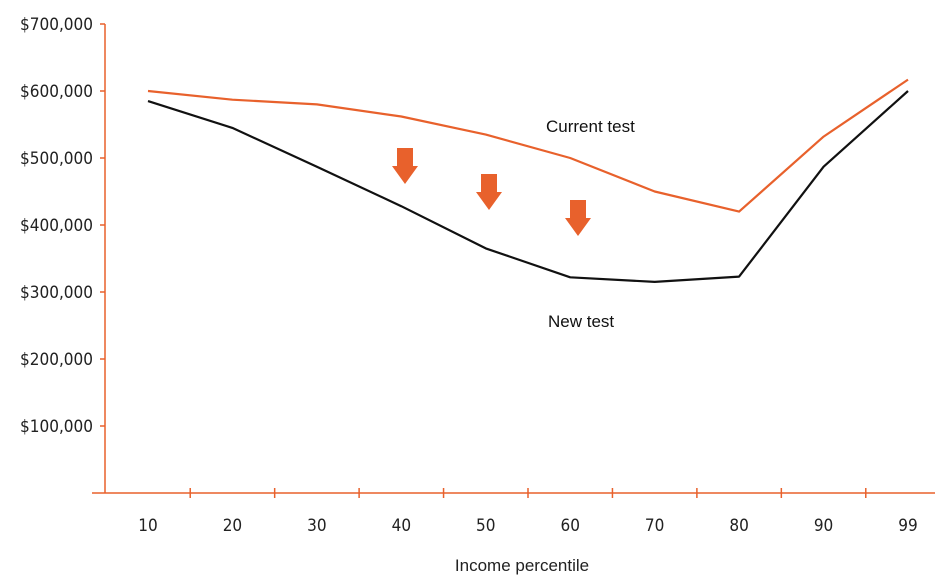  What do you see at coordinates (56, 92) in the screenshot?
I see `y-tick-label: $600,000` at bounding box center [56, 92].